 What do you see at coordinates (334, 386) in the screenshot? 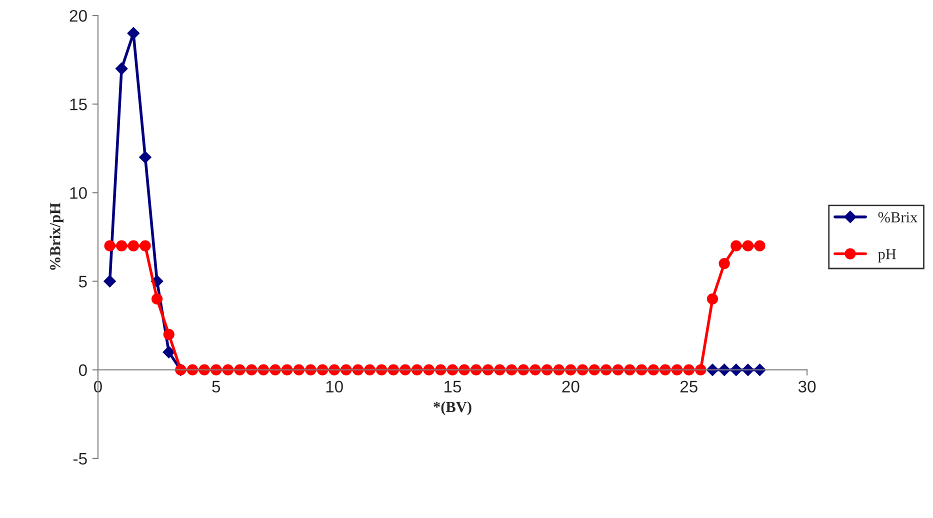
I see `x-tick-label: 10` at bounding box center [334, 386].